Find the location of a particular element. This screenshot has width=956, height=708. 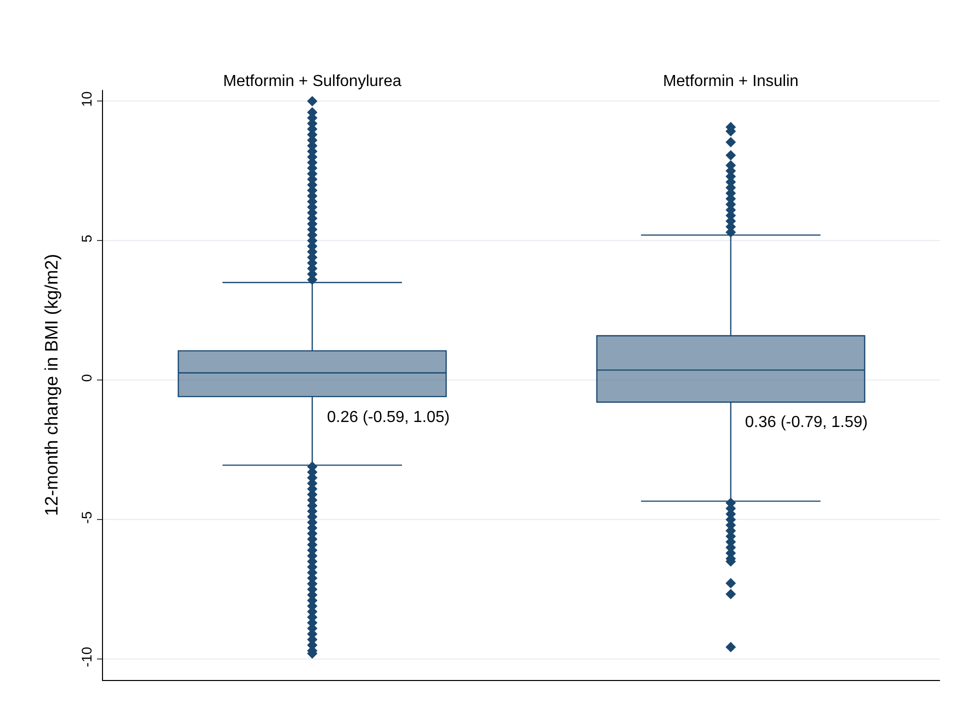

y-tick-label: 10 is located at coordinates (86, 99).